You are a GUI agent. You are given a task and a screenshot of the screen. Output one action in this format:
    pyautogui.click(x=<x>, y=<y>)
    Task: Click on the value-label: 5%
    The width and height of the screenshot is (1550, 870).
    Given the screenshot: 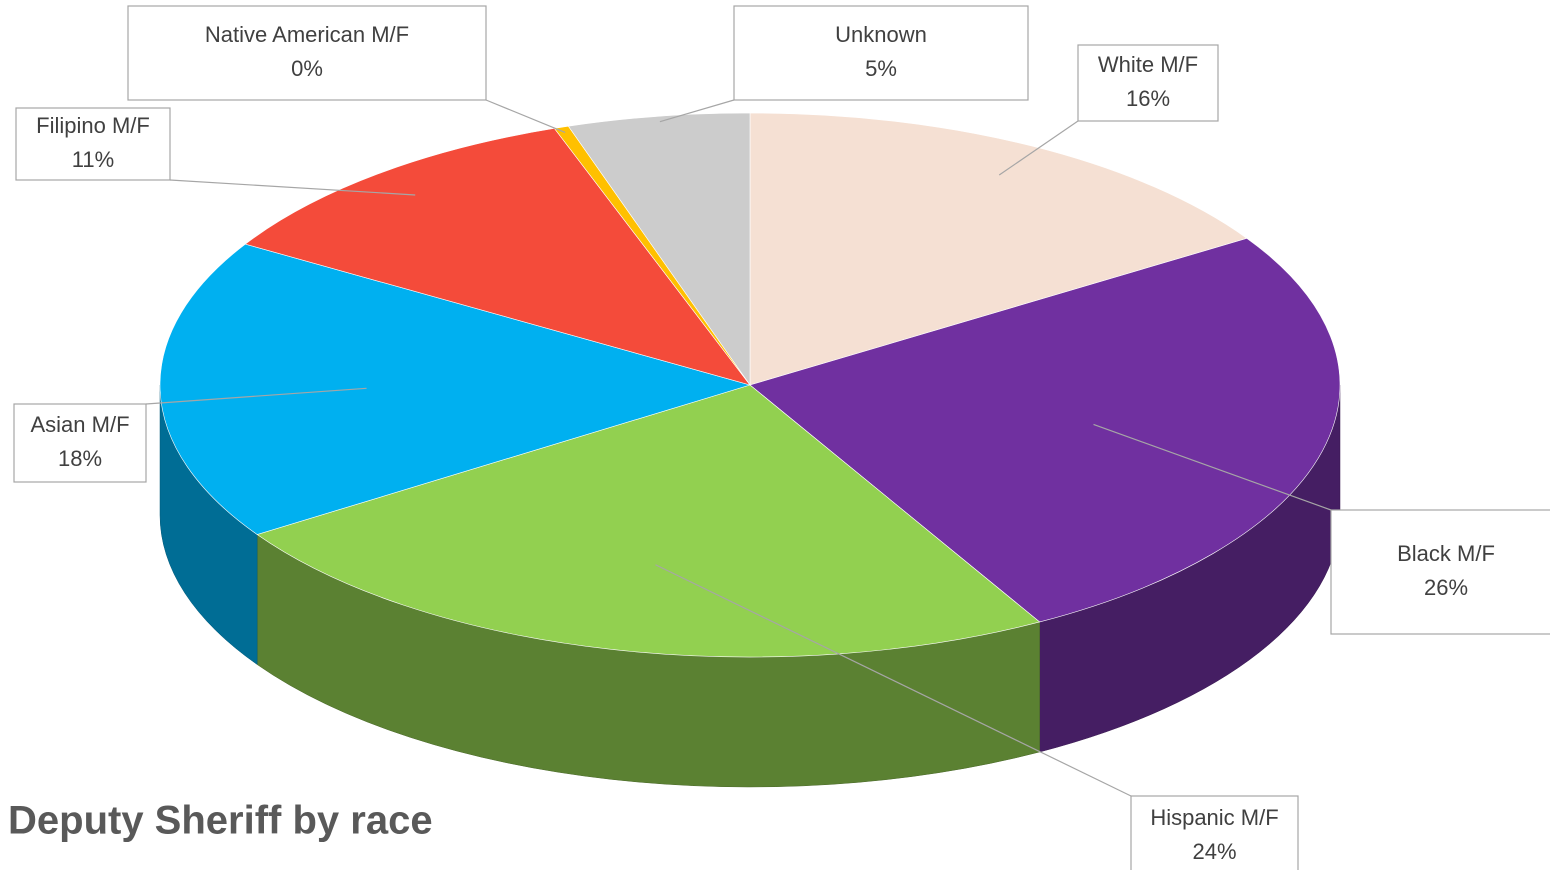 What is the action you would take?
    pyautogui.click(x=881, y=68)
    